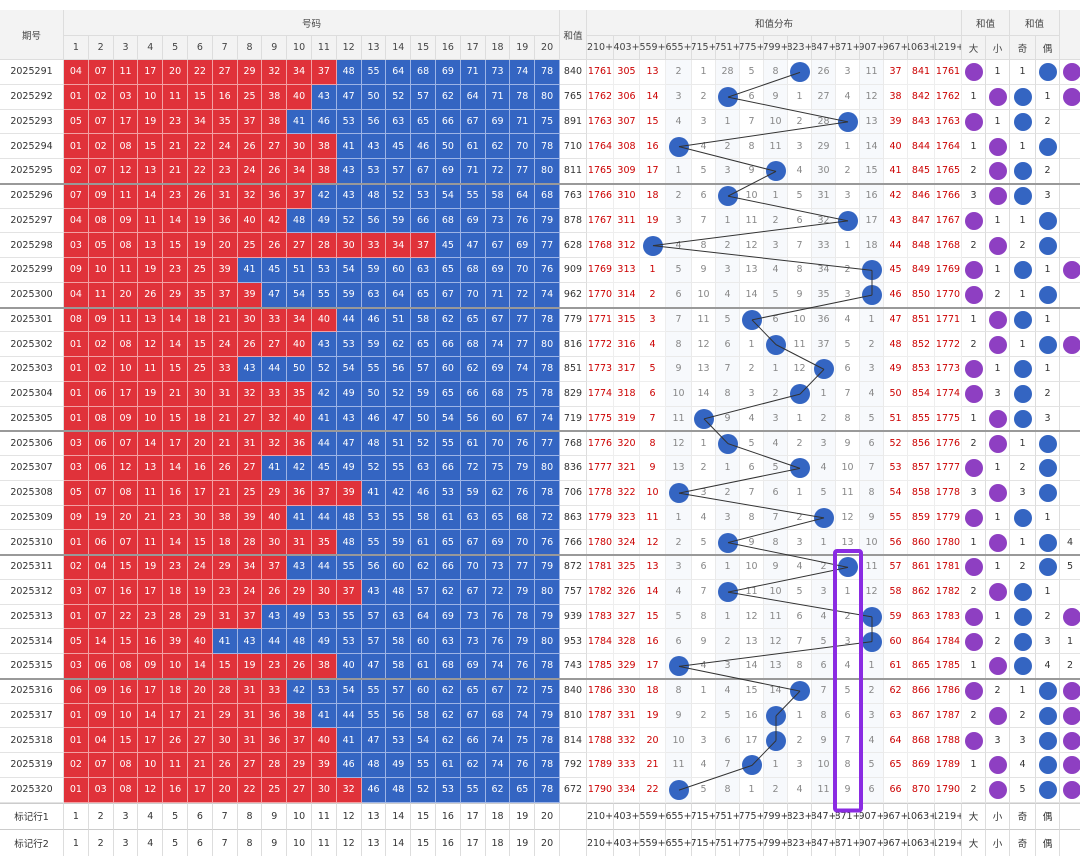  What do you see at coordinates (399, 765) in the screenshot?
I see `number-cell: 49` at bounding box center [399, 765].